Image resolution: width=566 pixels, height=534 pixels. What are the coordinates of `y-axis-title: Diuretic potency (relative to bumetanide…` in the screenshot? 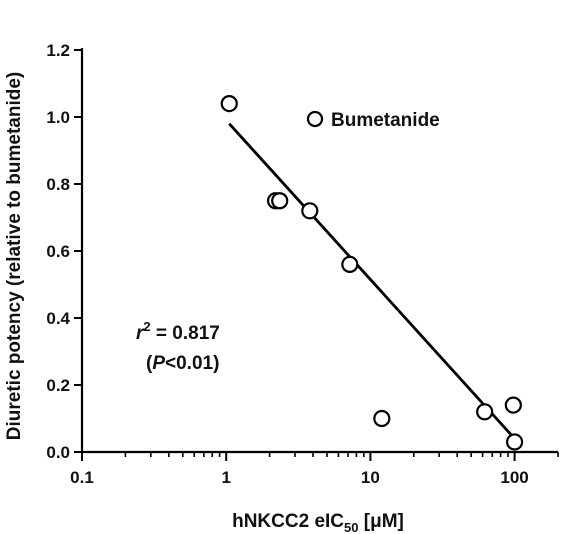 It's located at (14, 256).